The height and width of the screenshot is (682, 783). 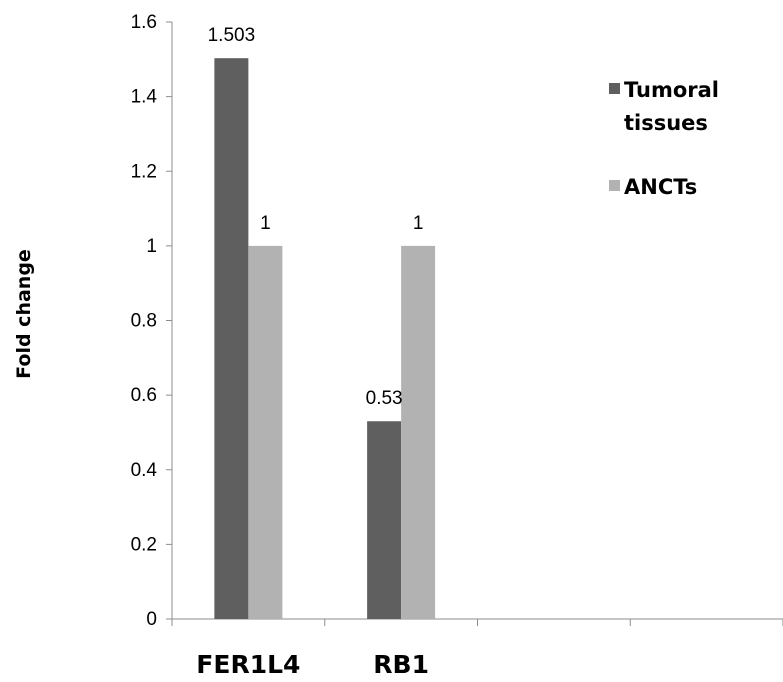 What do you see at coordinates (401, 664) in the screenshot?
I see `x-category-label: RB1` at bounding box center [401, 664].